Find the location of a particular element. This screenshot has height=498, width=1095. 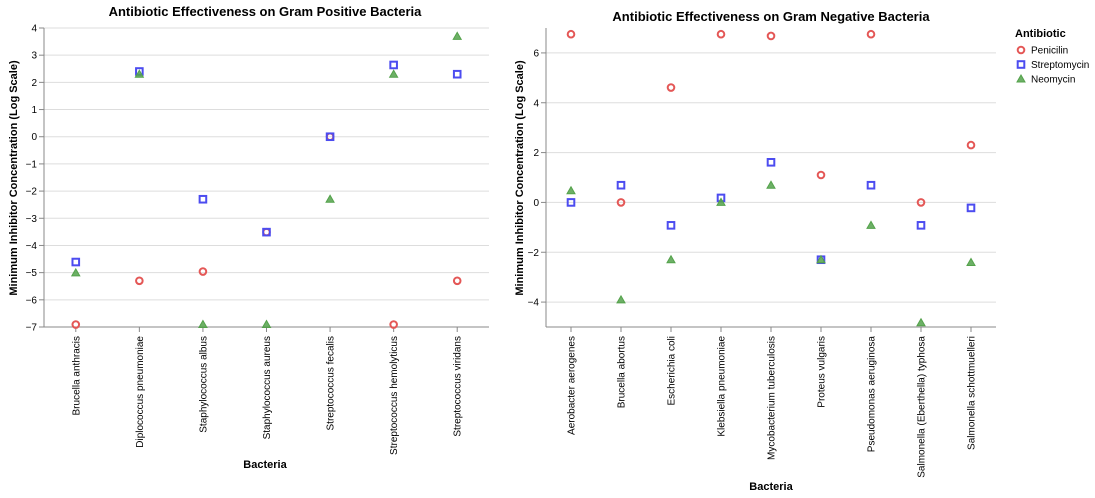

gram-positive-y-ticks: 4 3 2 1 0 −1 −2 −3 −4 −5 −6 −7 is located at coordinates (35, 179).